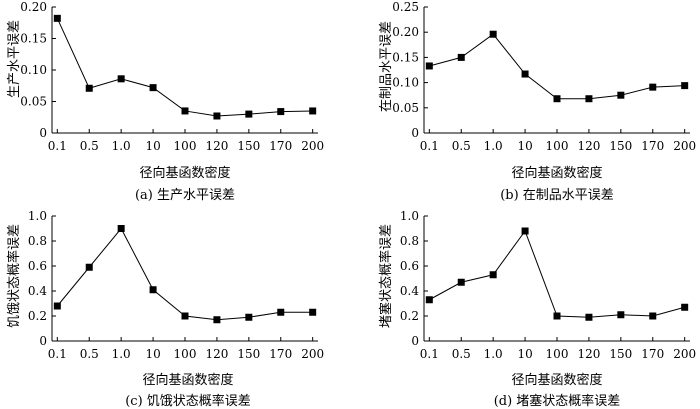 The image size is (700, 409). I want to click on chart-c-y-tick-label: 0, so click(43, 341).